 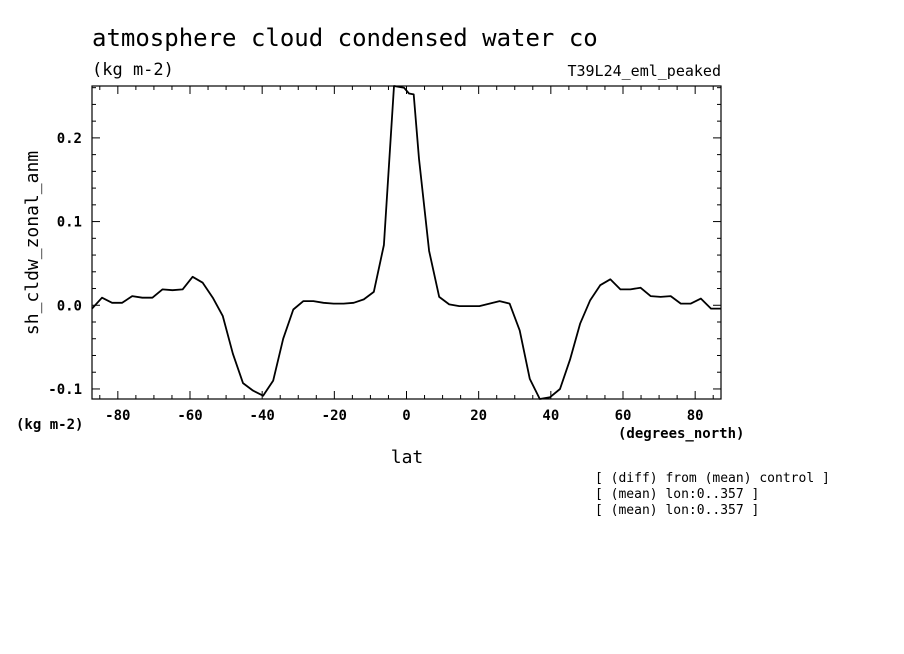 What do you see at coordinates (334, 416) in the screenshot?
I see `x-tick-label: -20` at bounding box center [334, 416].